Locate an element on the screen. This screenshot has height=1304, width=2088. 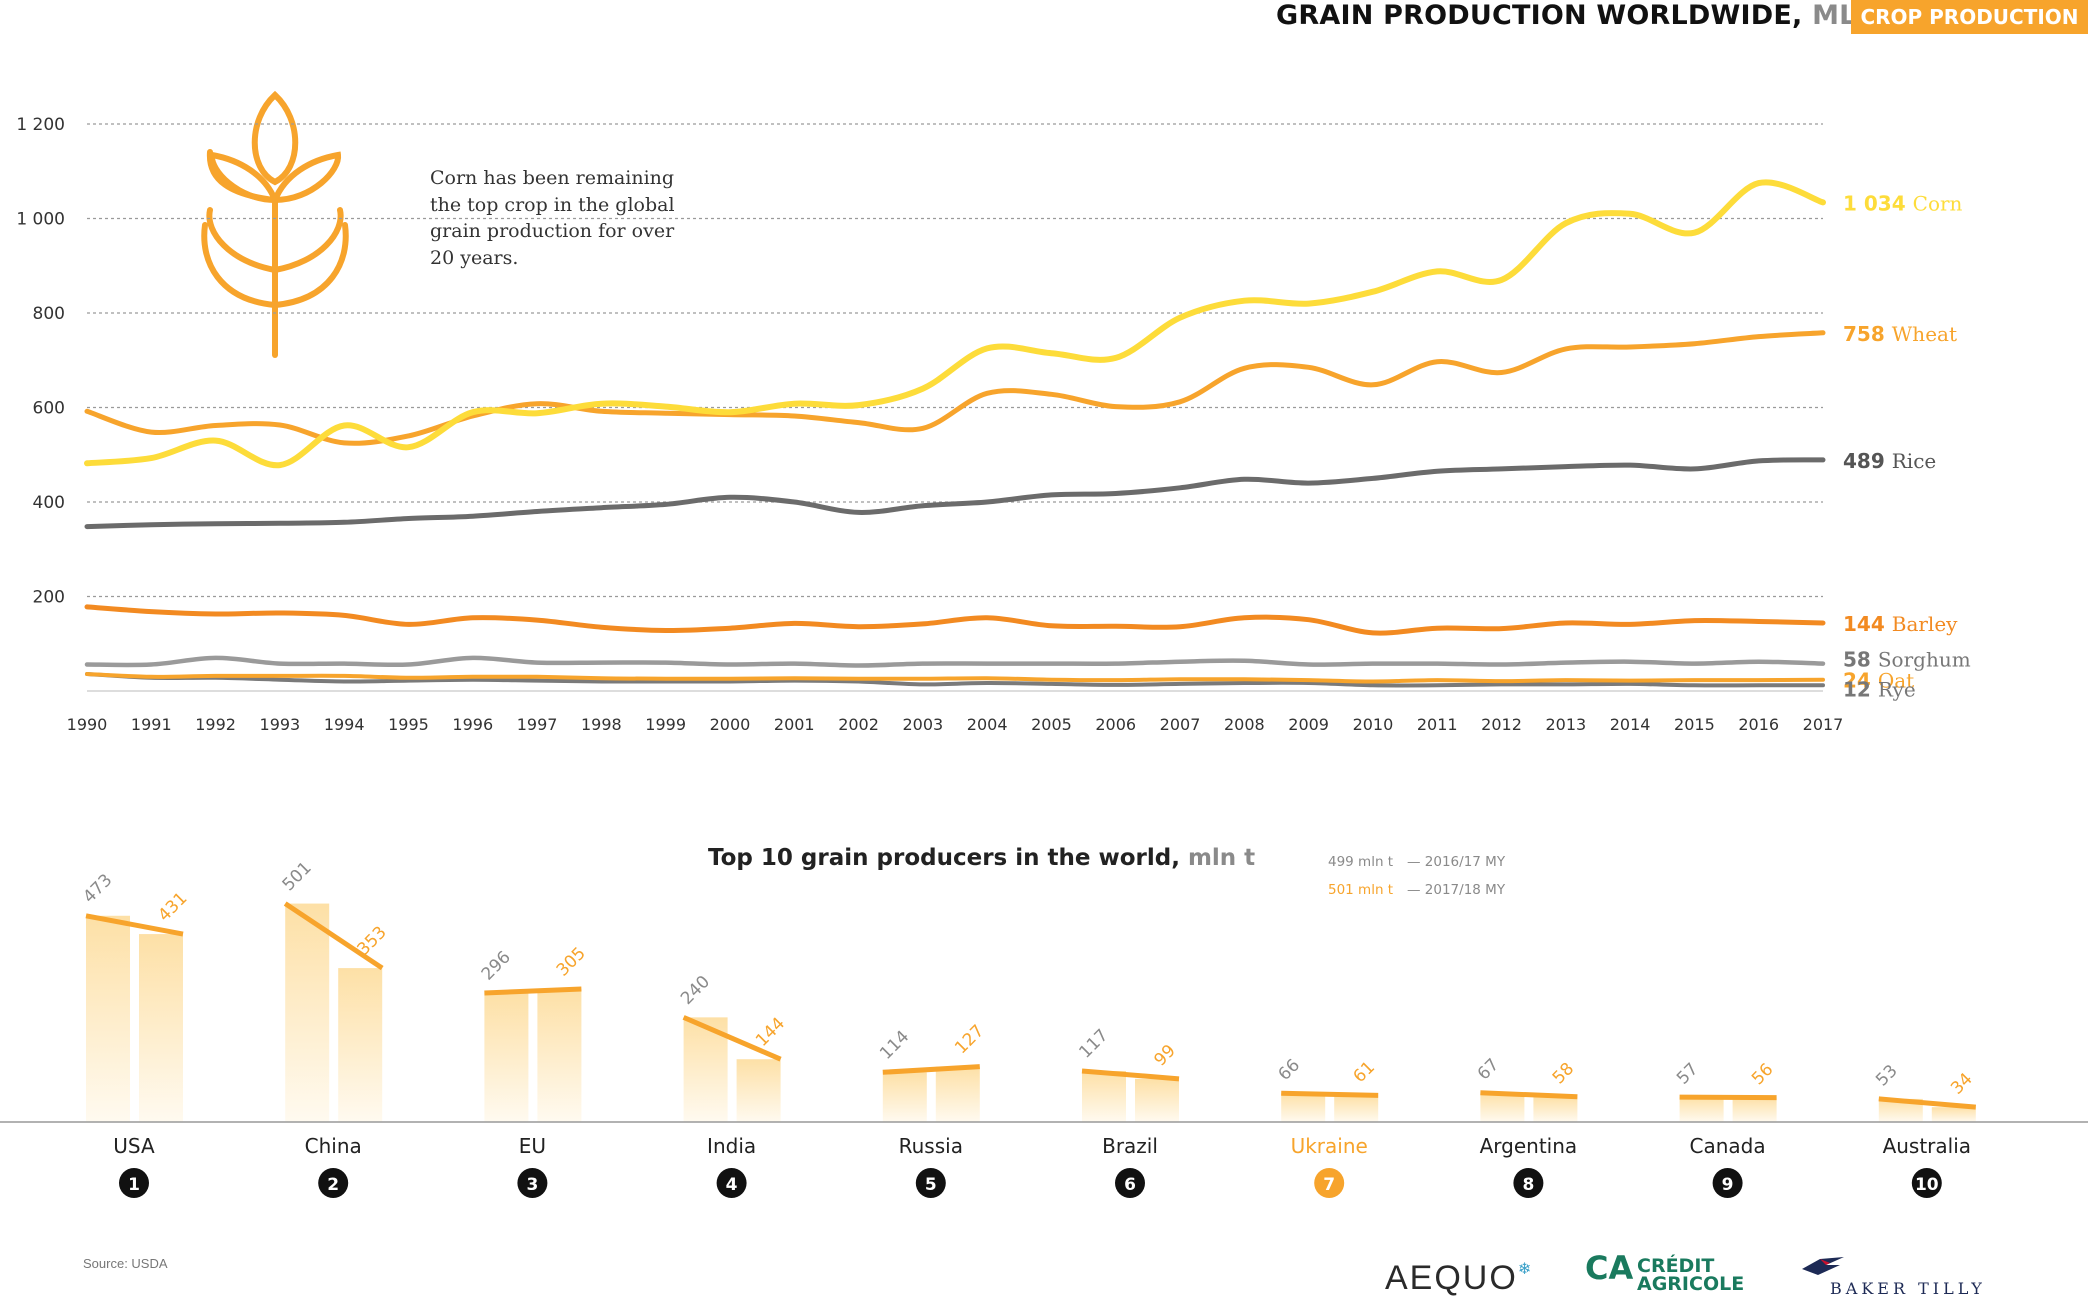
x-tick-label: 2000 is located at coordinates (730, 724).